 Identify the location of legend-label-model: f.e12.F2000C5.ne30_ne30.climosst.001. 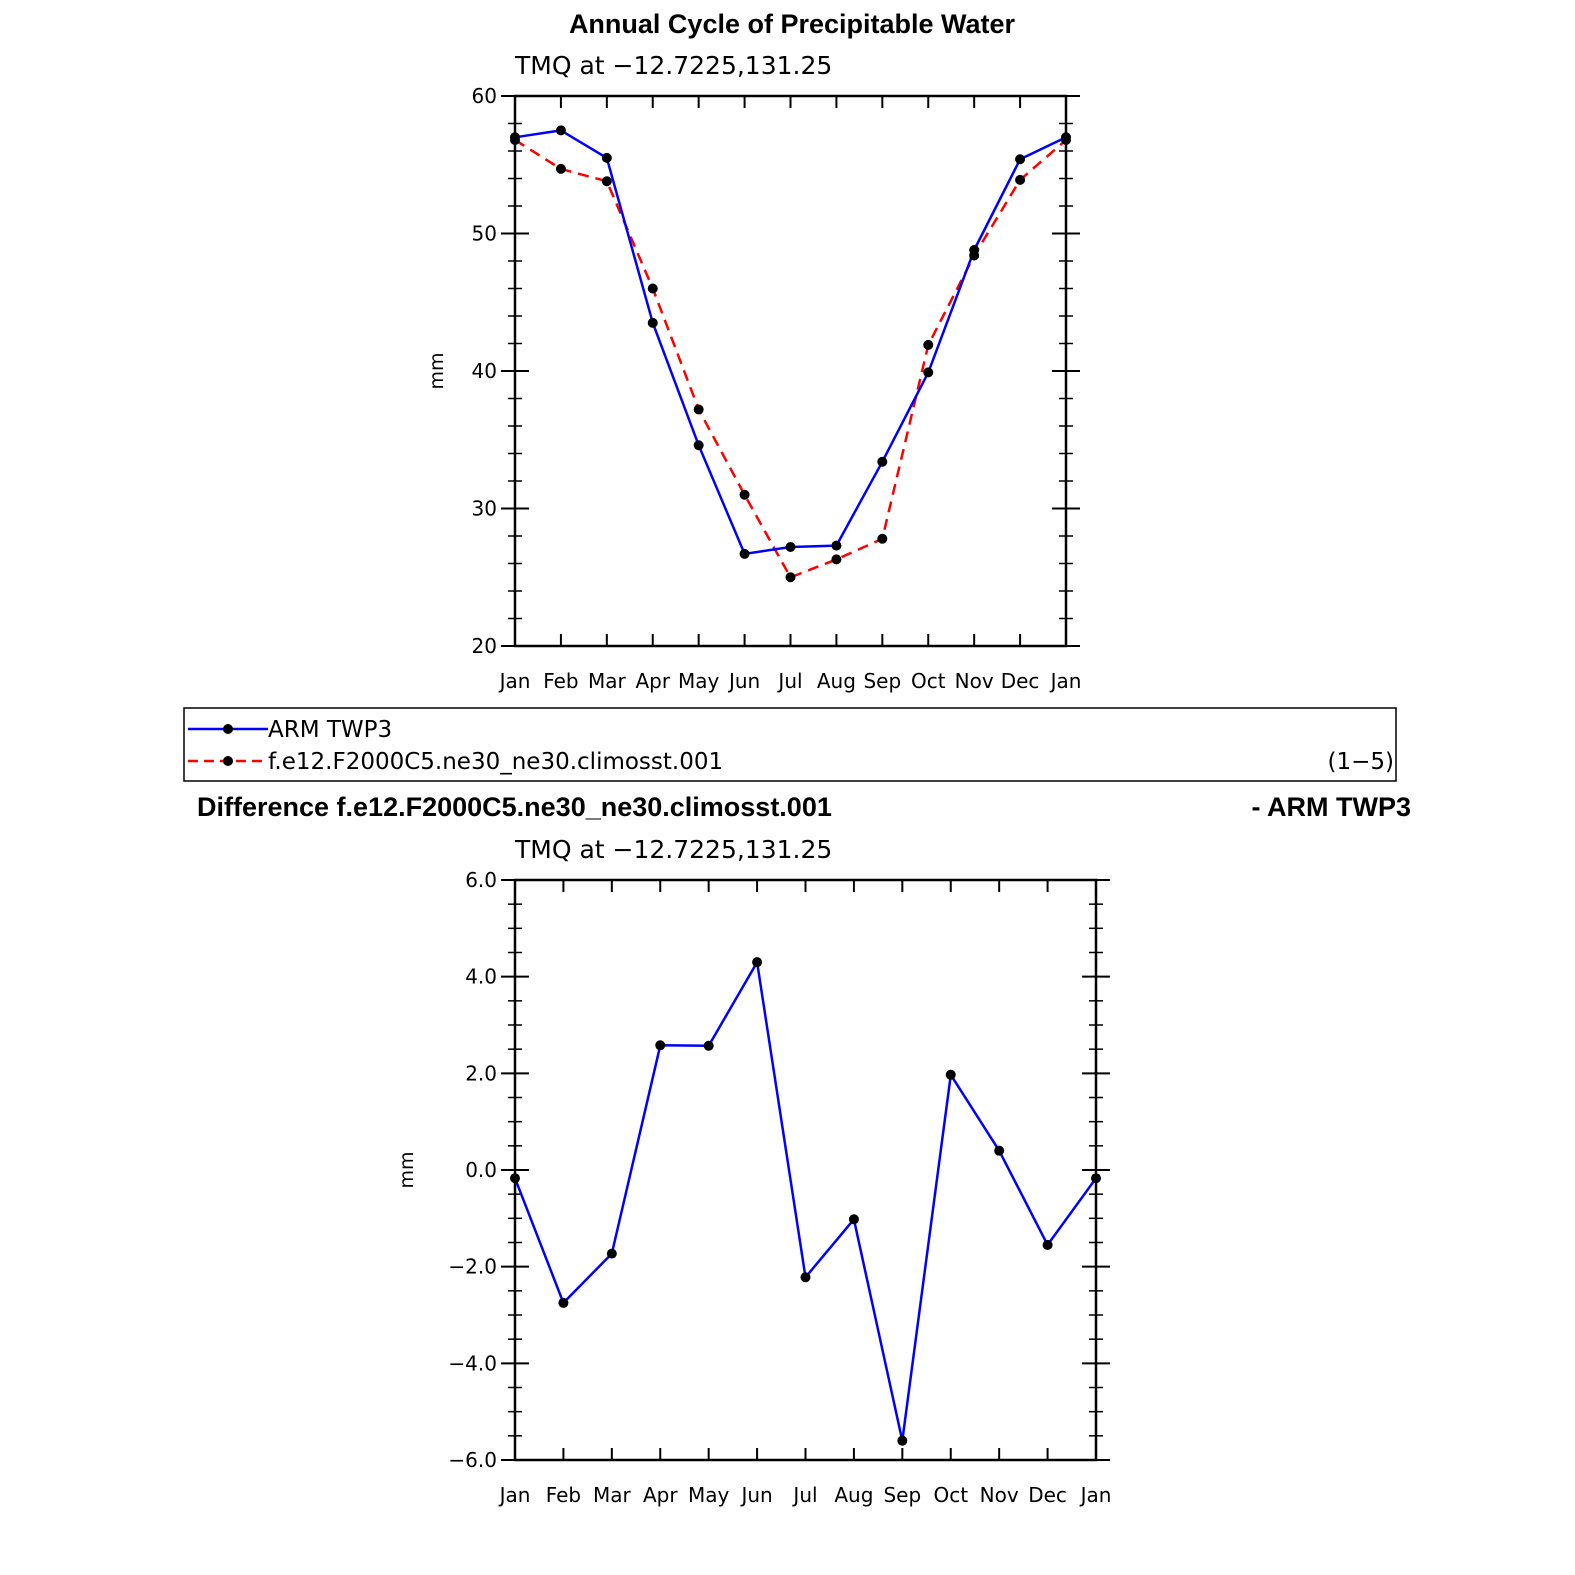
(495, 762).